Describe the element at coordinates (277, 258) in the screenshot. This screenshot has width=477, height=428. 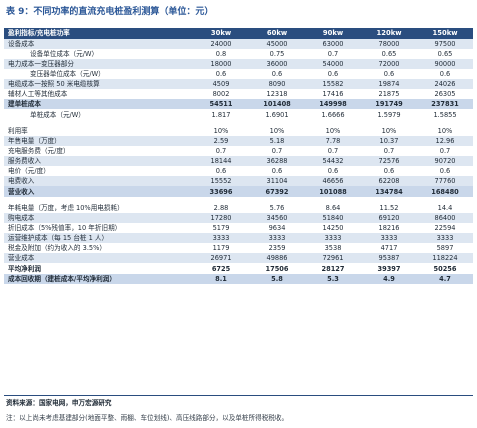
I see `value-cell: 49886` at that location.